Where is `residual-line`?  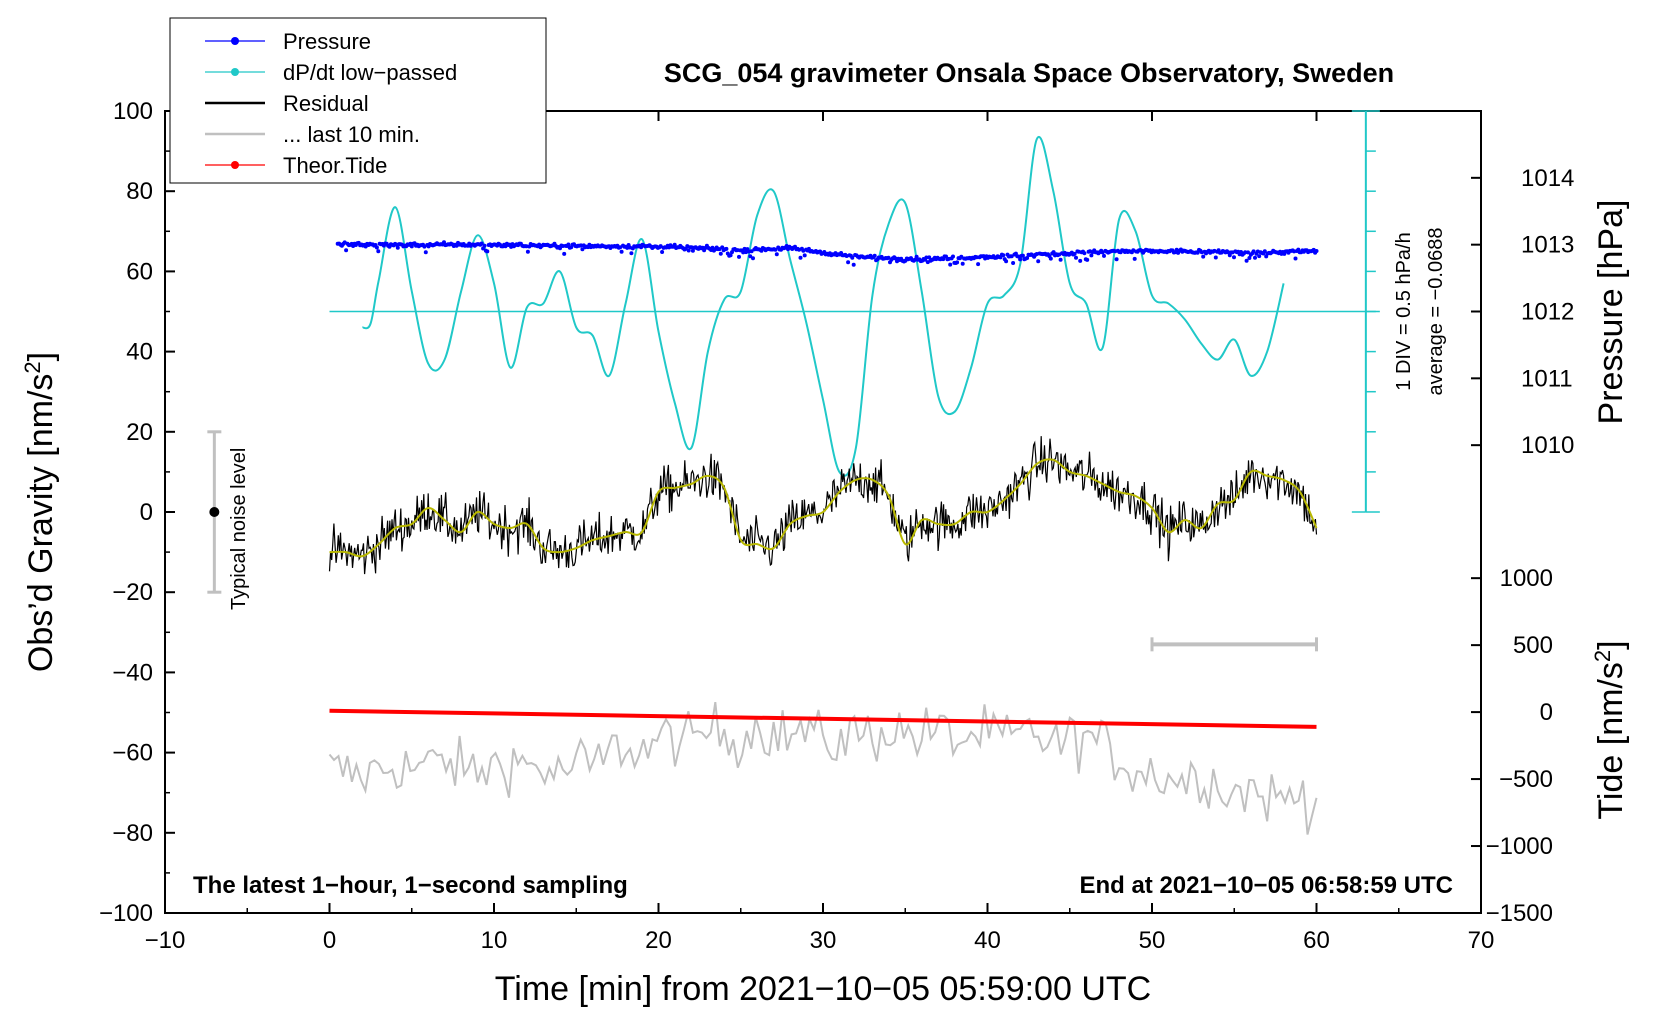
residual-line is located at coordinates (823, 505).